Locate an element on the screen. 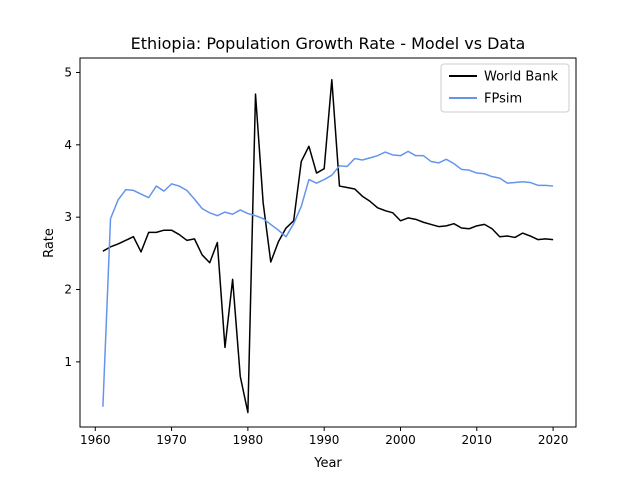  x-tick-label: 1970 is located at coordinates (171, 440).